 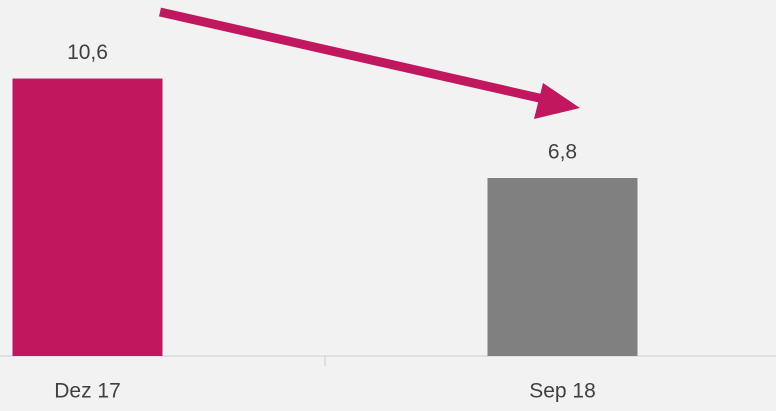 I want to click on x-tick-label: Dez 17, so click(x=87, y=391).